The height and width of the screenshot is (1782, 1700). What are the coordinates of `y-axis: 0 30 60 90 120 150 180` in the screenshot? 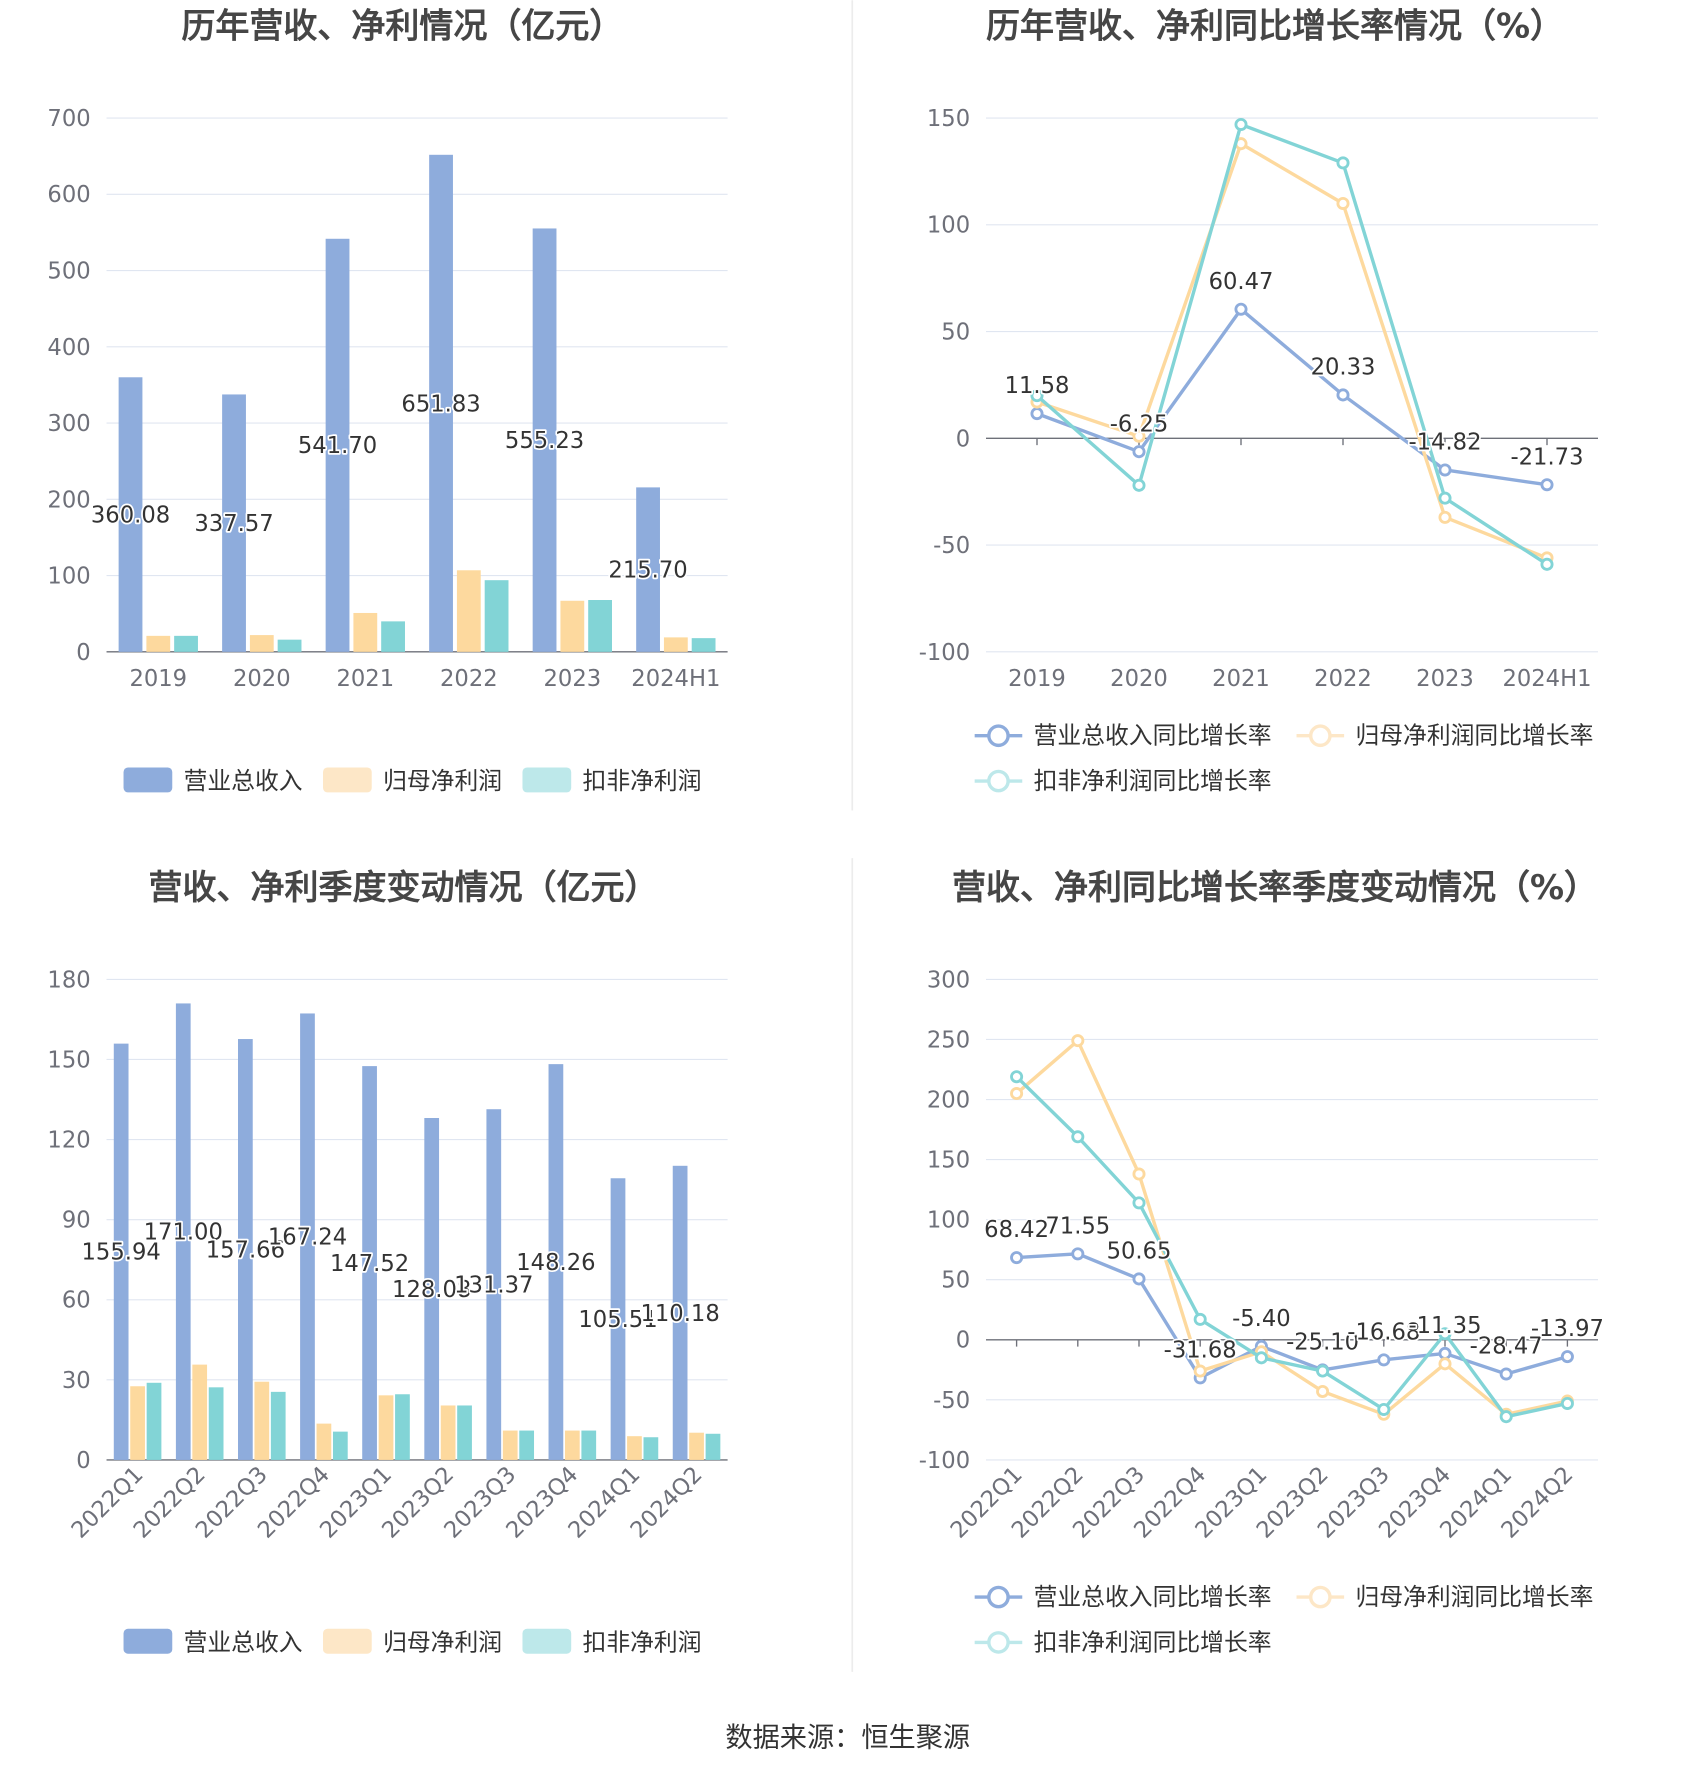 It's located at (387, 1220).